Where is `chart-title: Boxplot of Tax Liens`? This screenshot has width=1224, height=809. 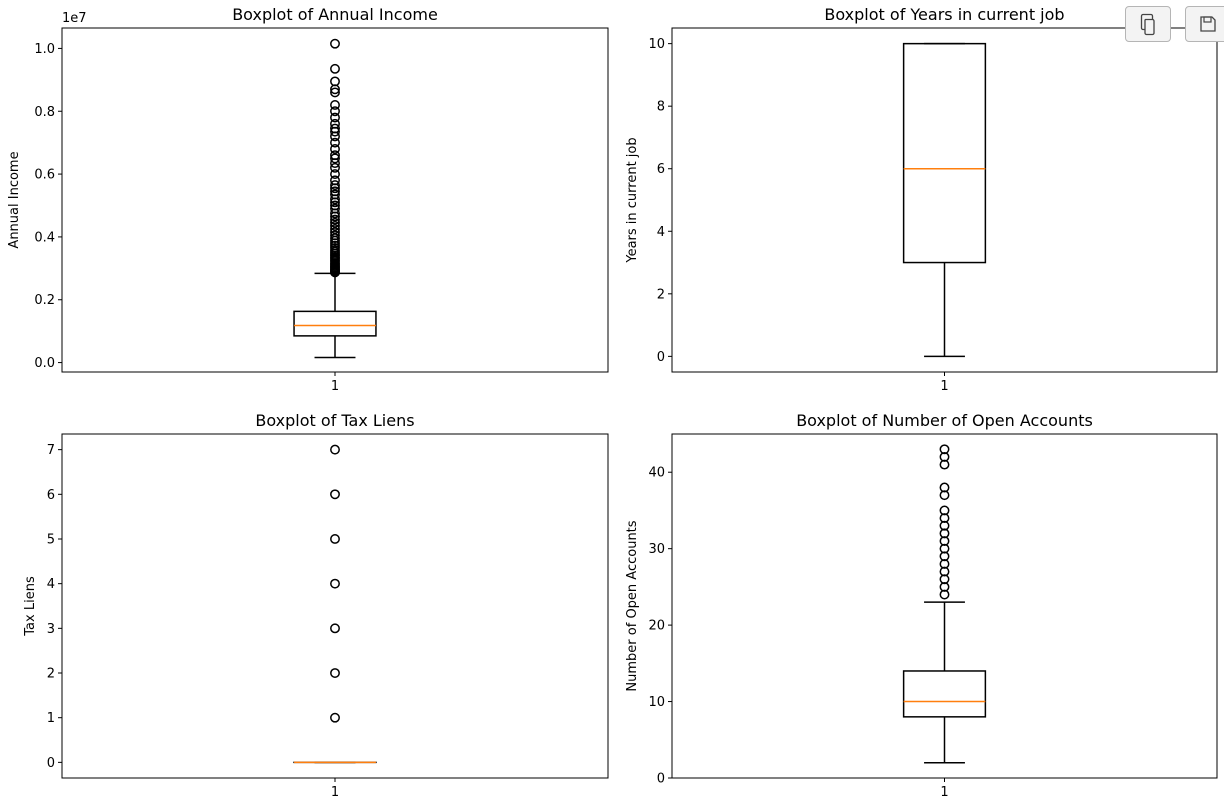 chart-title: Boxplot of Tax Liens is located at coordinates (334, 420).